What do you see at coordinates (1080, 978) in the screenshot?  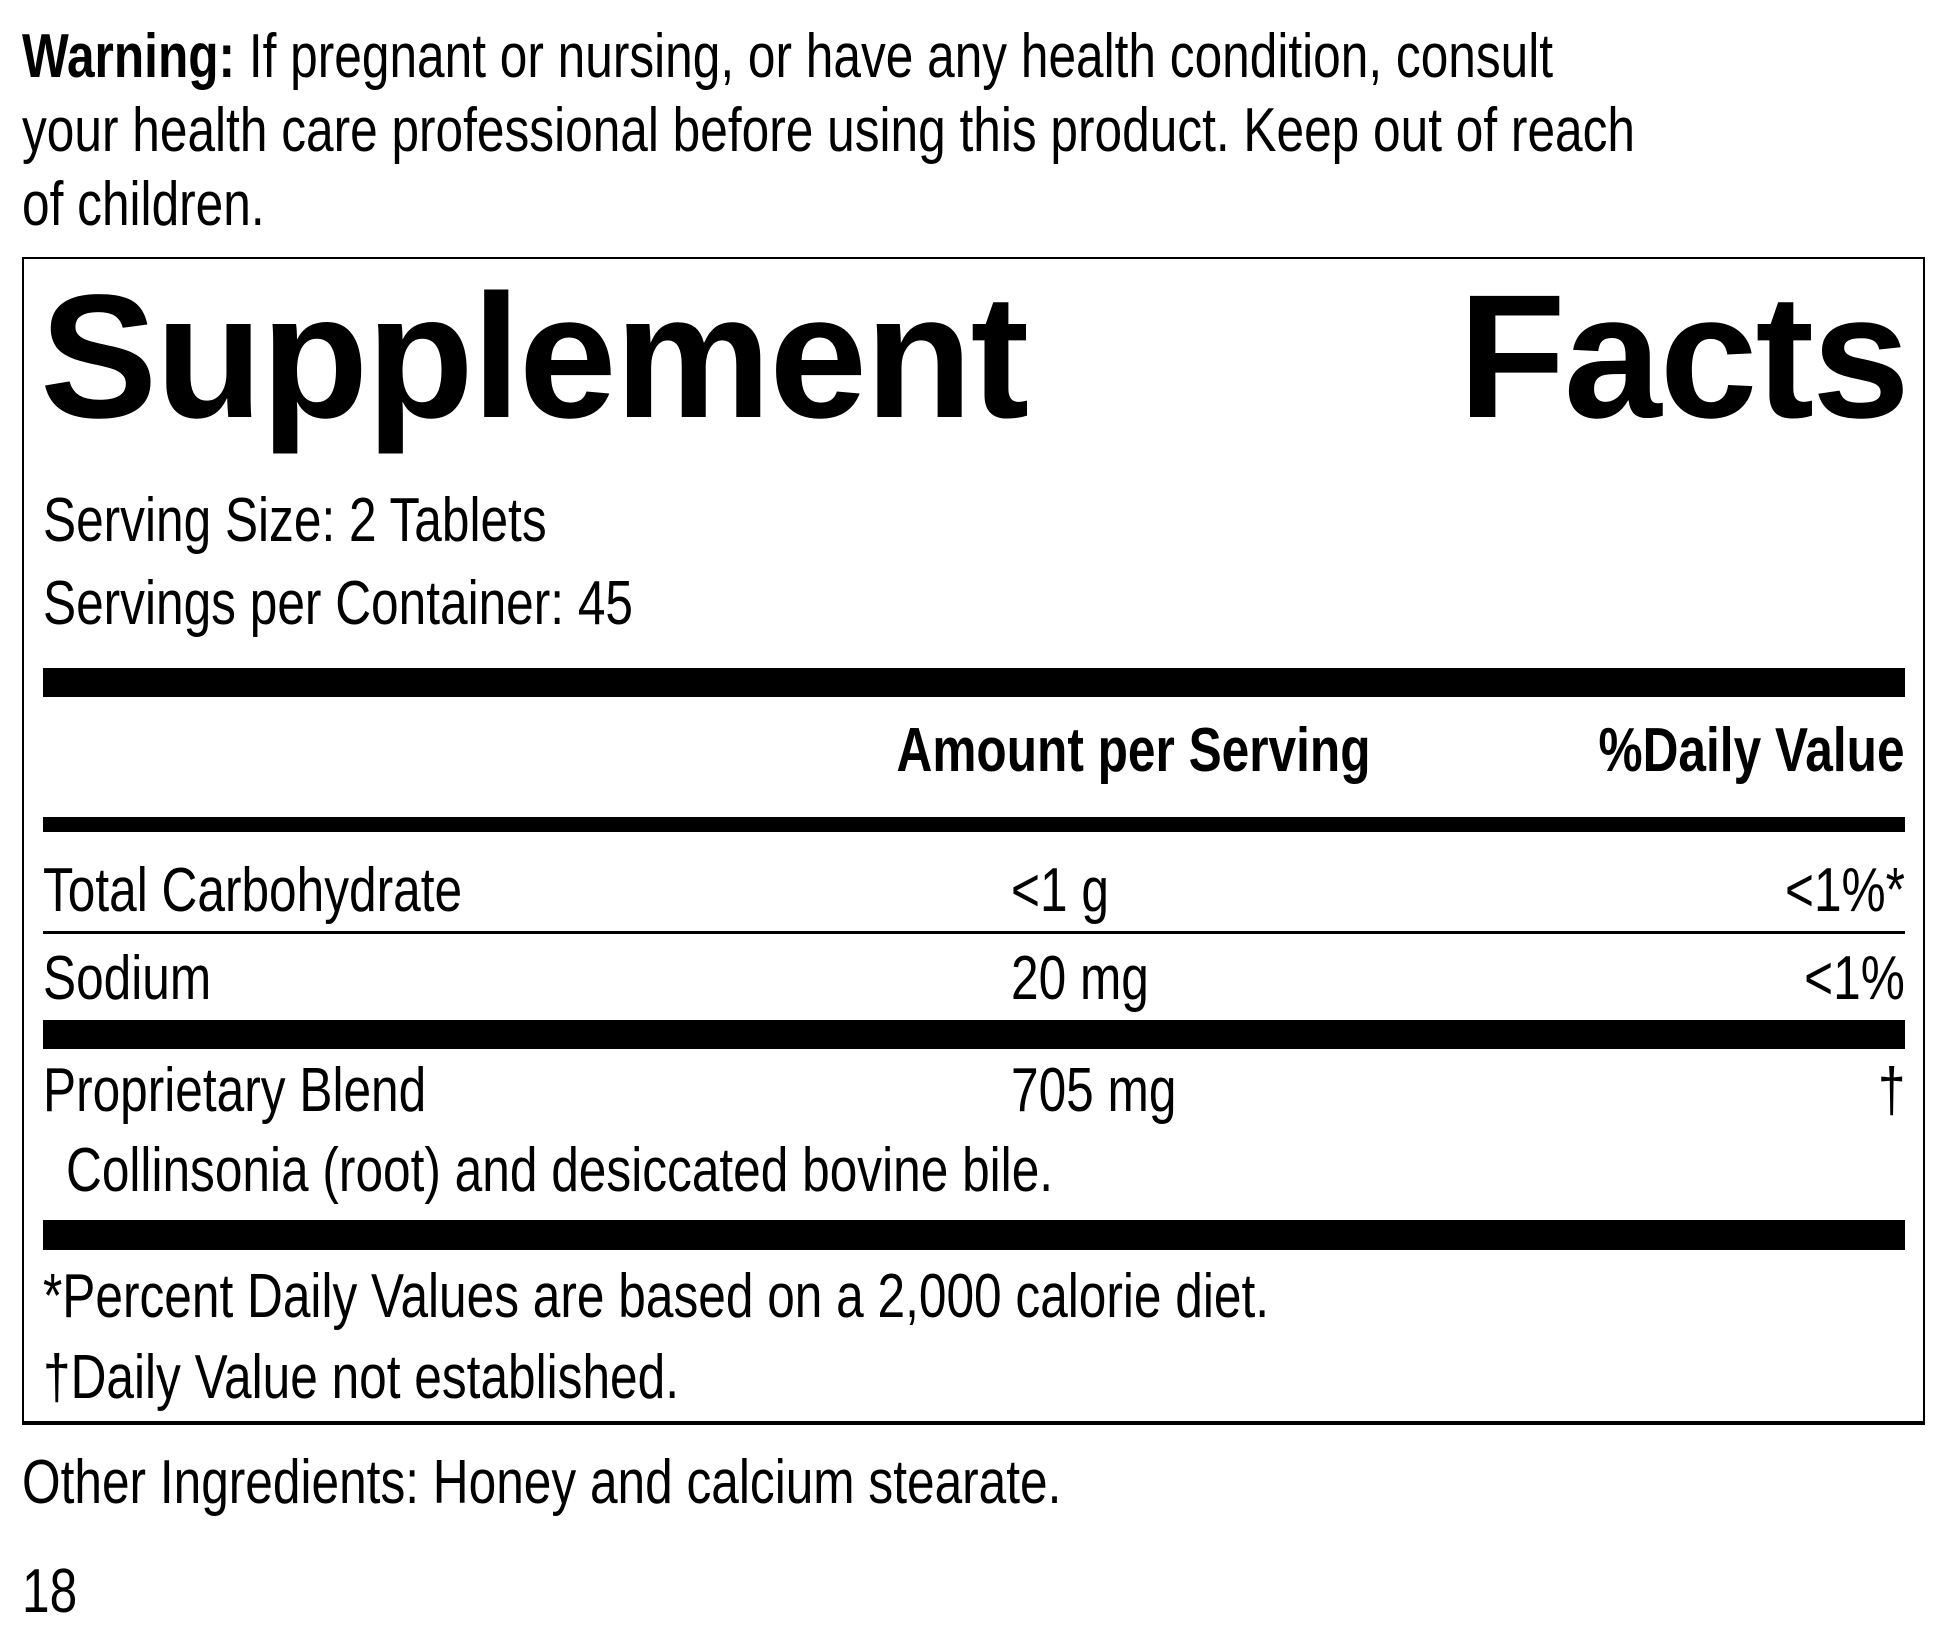 I see `row-amount: 20 mg` at bounding box center [1080, 978].